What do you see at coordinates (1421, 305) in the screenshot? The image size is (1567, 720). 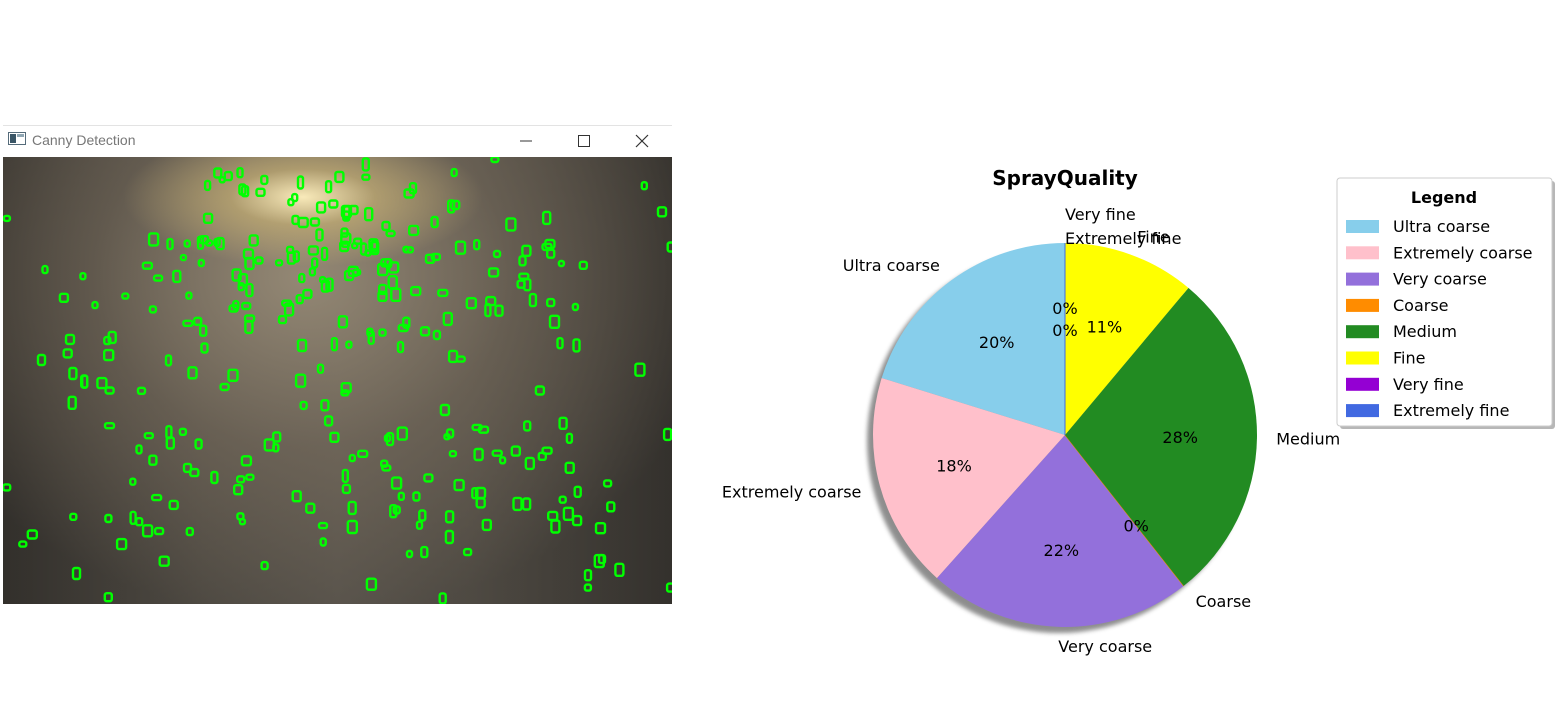 I see `legend-entry-label: Coarse` at bounding box center [1421, 305].